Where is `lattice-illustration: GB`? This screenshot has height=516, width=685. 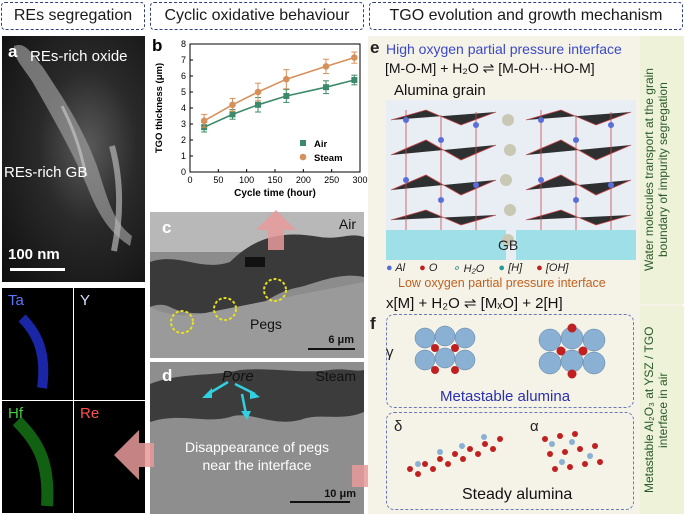
lattice-illustration: GB is located at coordinates (511, 180).